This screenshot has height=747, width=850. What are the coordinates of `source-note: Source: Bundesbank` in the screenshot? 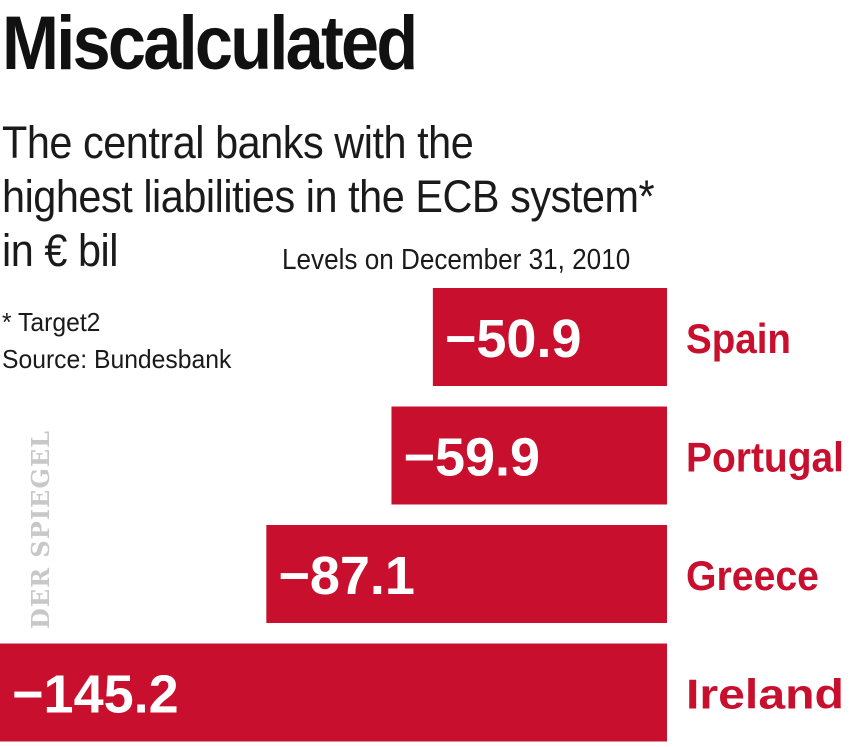 It's located at (117, 359).